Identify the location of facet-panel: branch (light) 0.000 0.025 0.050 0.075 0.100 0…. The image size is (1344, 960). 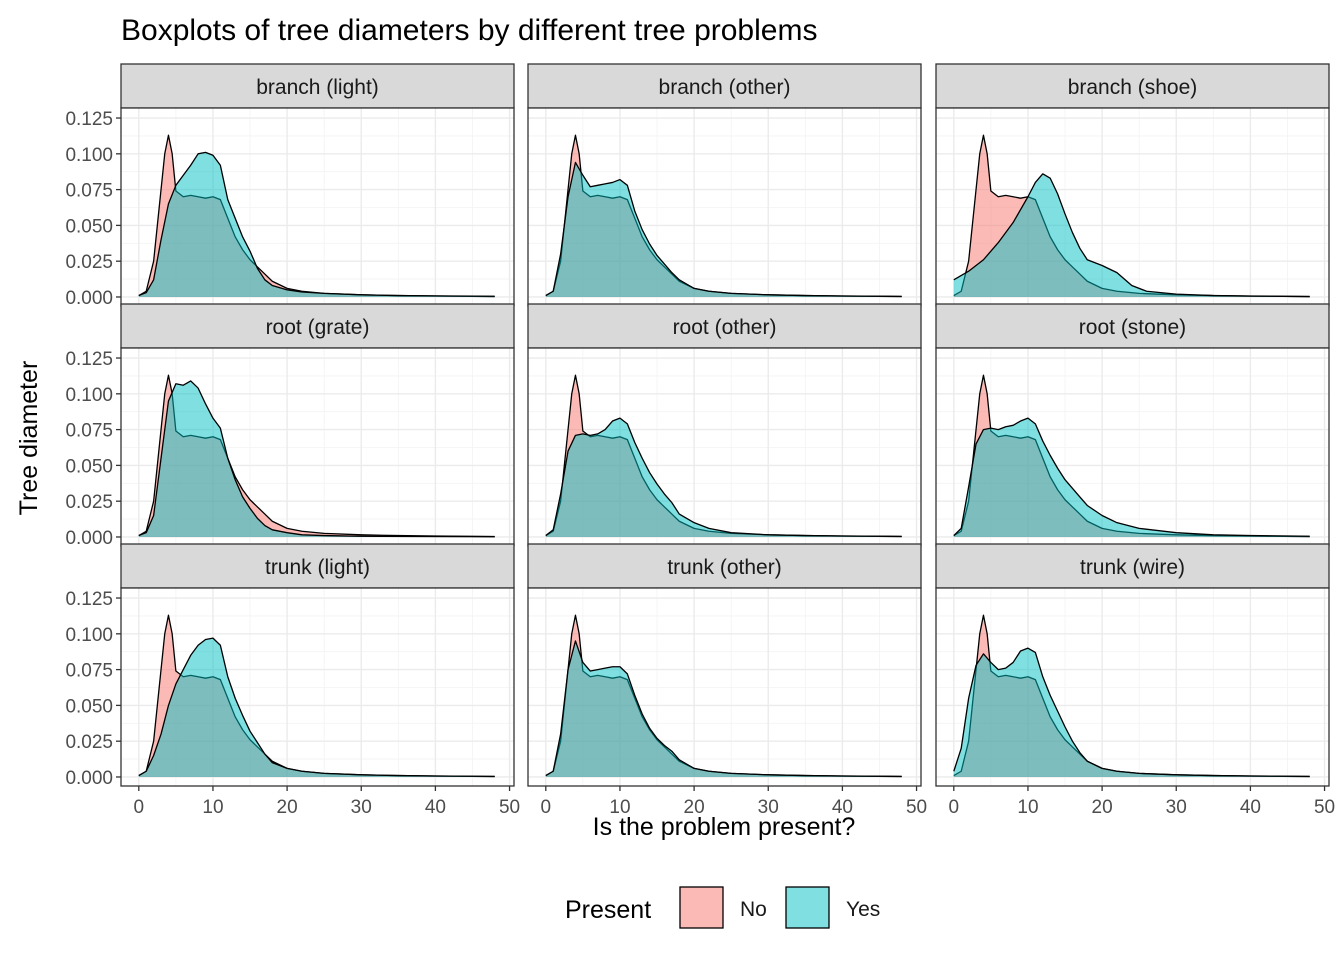
(290, 186).